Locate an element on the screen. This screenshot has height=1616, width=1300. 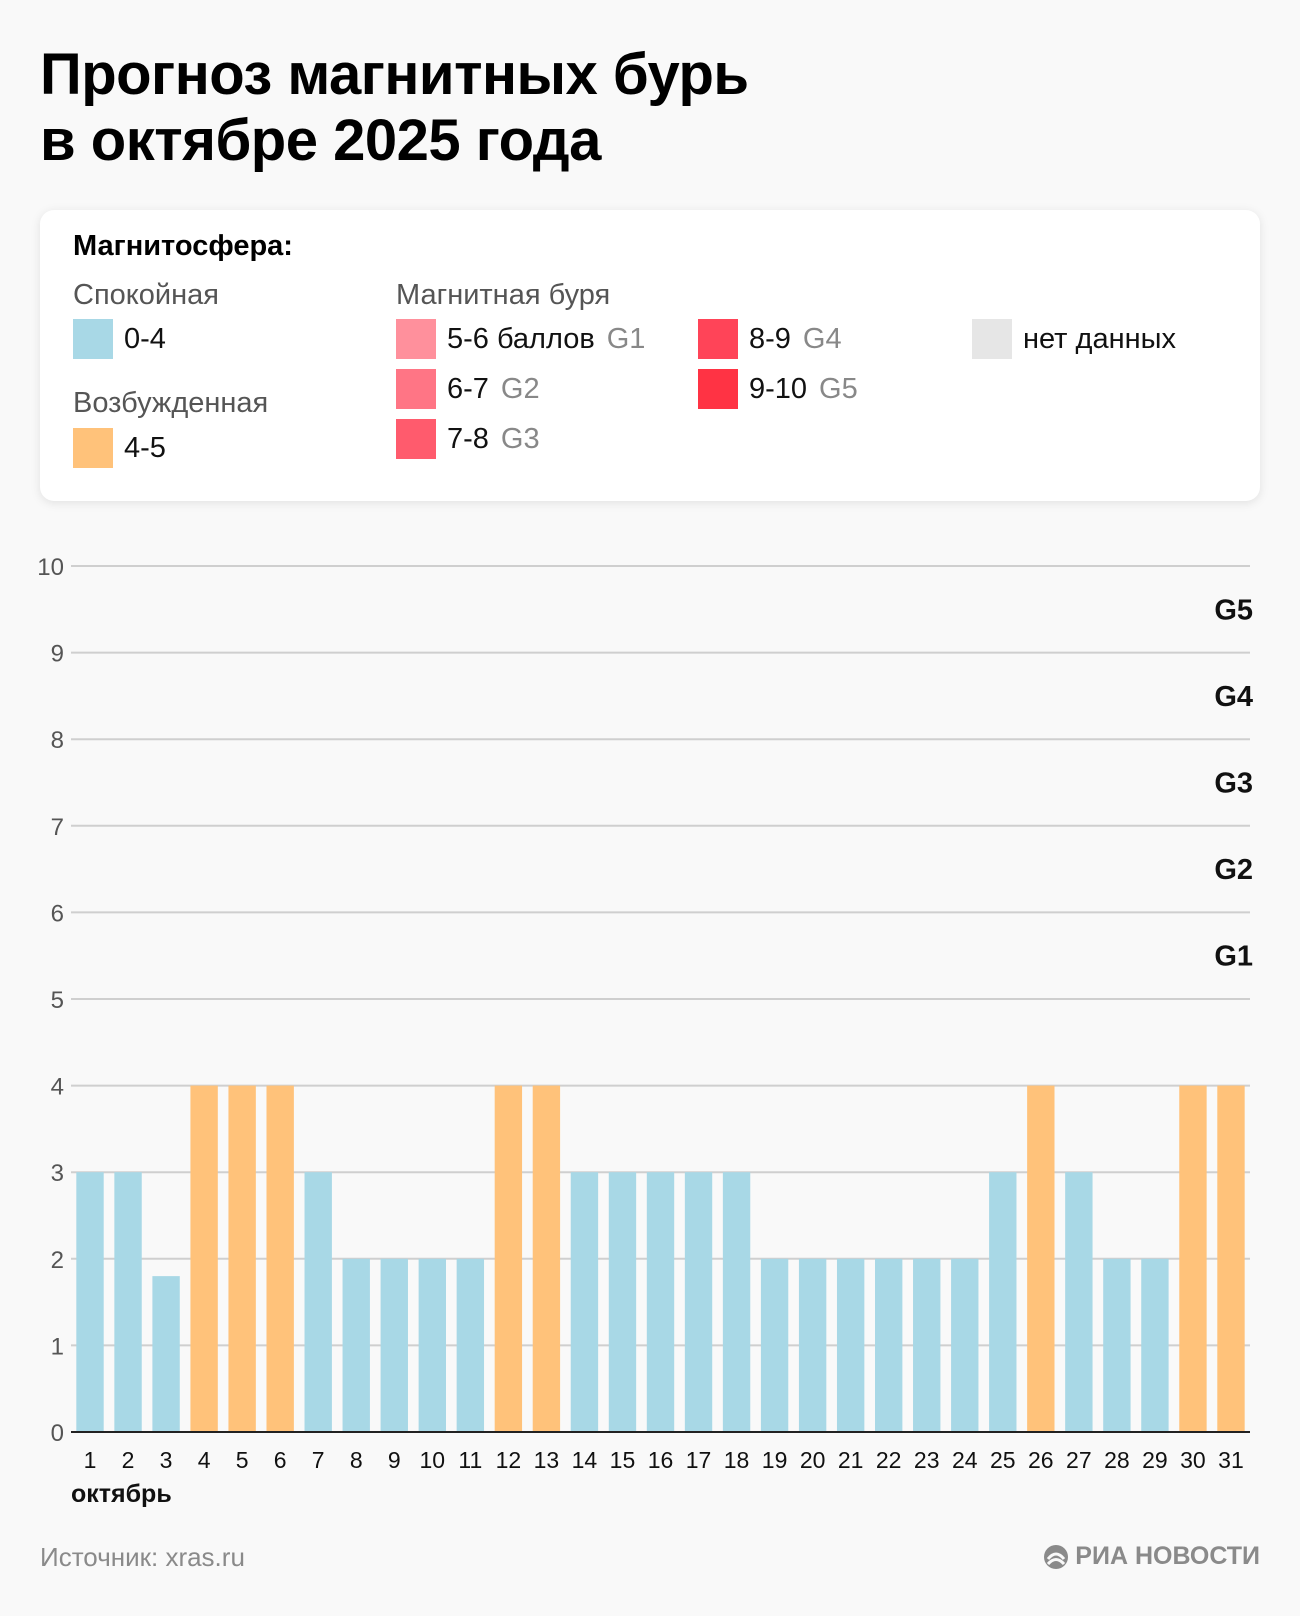
g-level-label: G2 is located at coordinates (1233, 870).